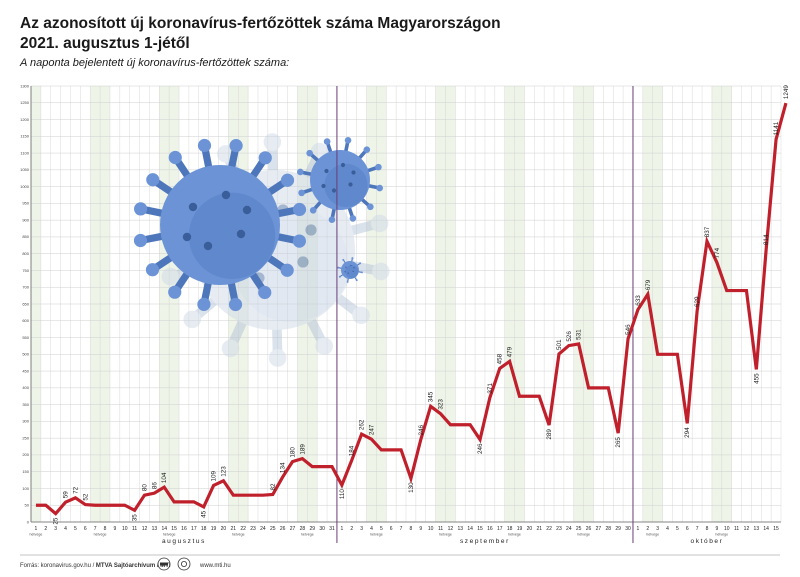 The image size is (800, 577). Describe the element at coordinates (303, 529) in the screenshot. I see `x-tick-label: 28` at that location.